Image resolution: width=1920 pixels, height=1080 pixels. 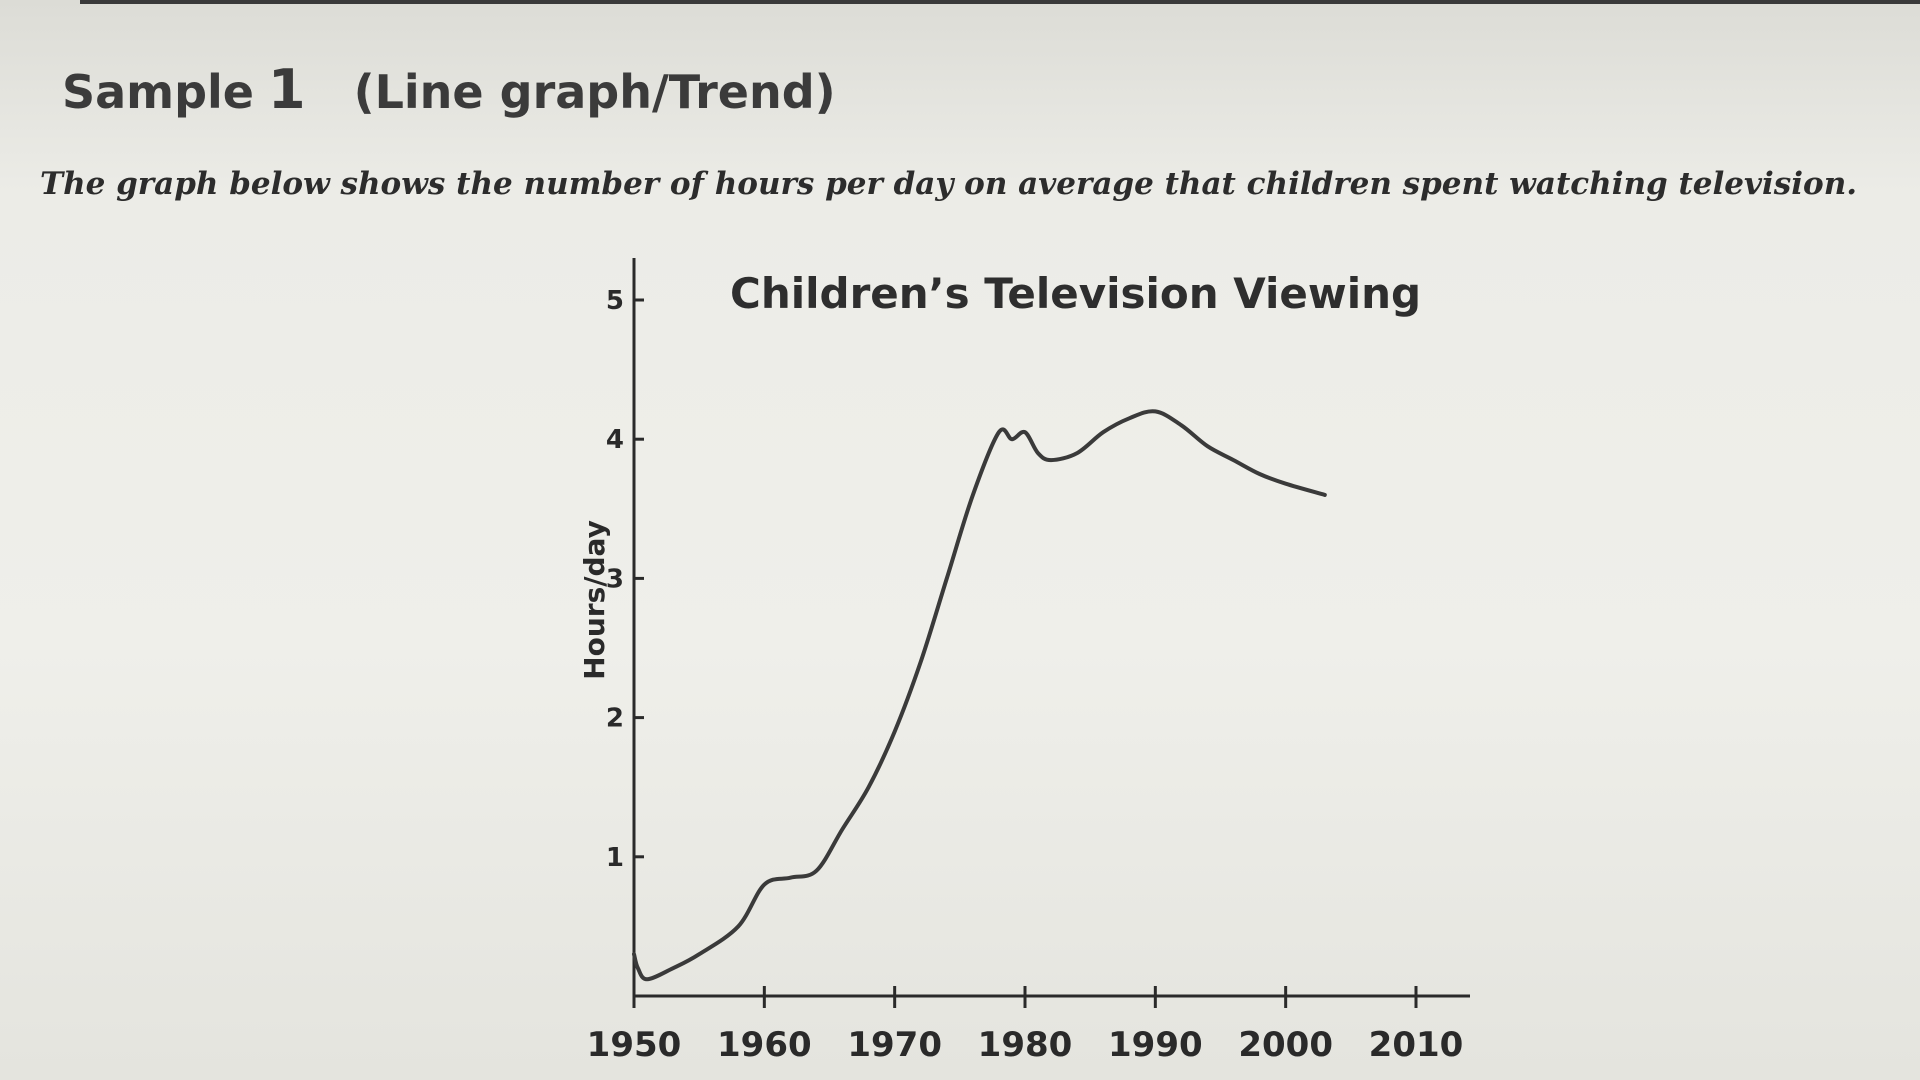 What do you see at coordinates (158, 92) in the screenshot?
I see `sample-word: Sample` at bounding box center [158, 92].